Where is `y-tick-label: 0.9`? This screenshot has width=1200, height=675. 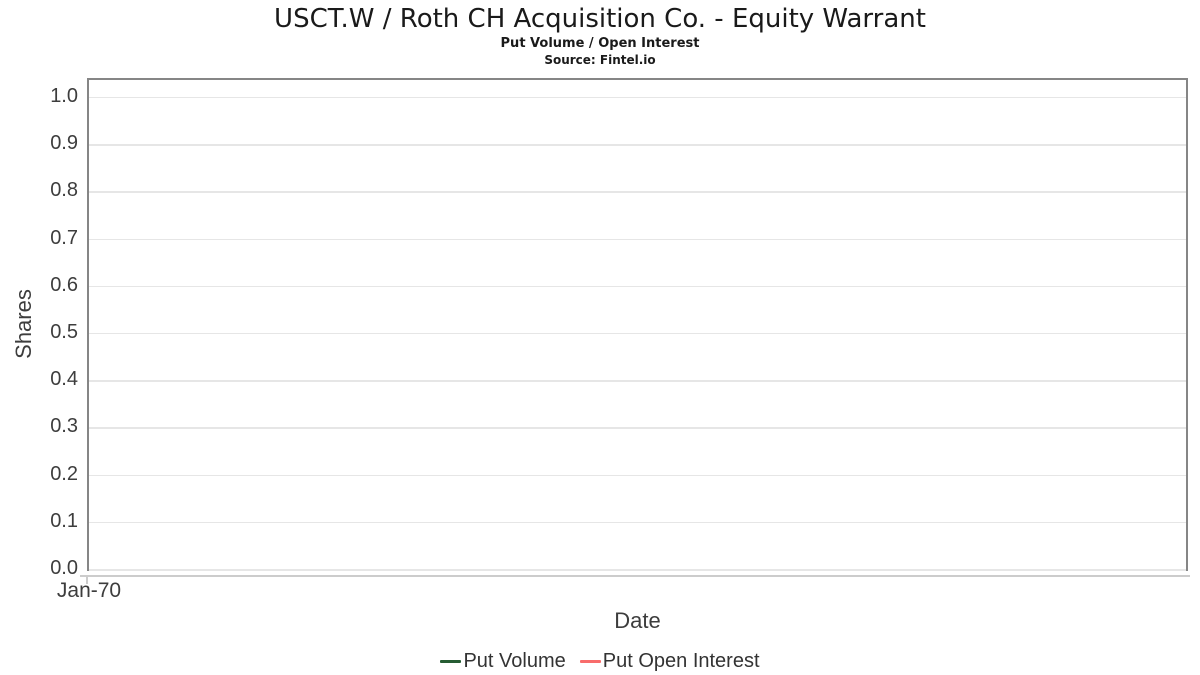
y-tick-label: 0.9 is located at coordinates (64, 143).